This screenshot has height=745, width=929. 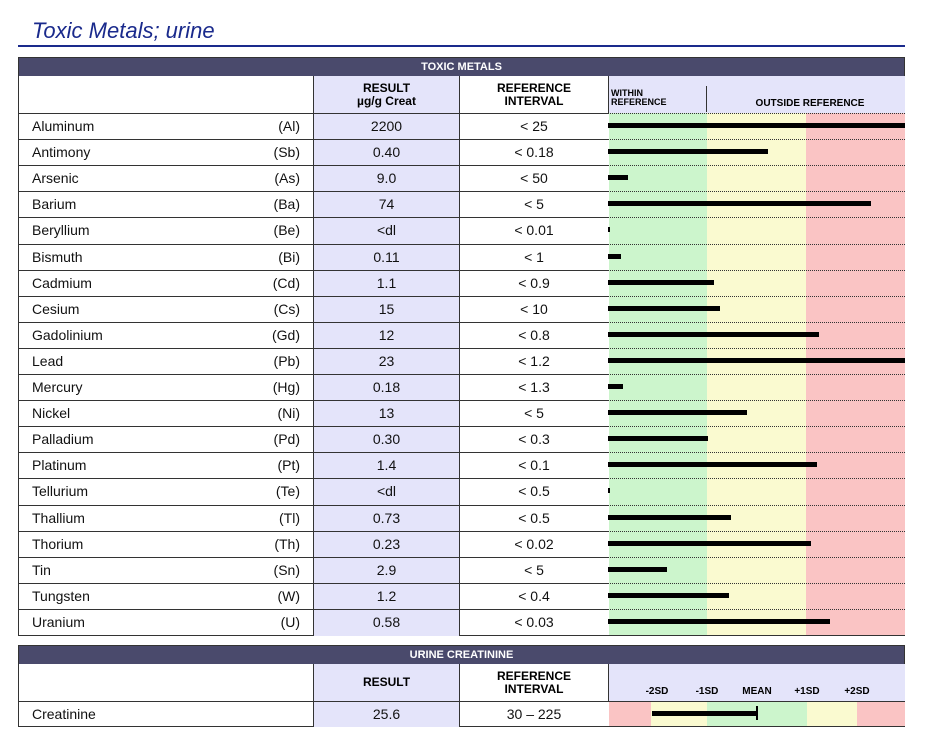 What do you see at coordinates (757, 691) in the screenshot?
I see `sd-label: MEAN` at bounding box center [757, 691].